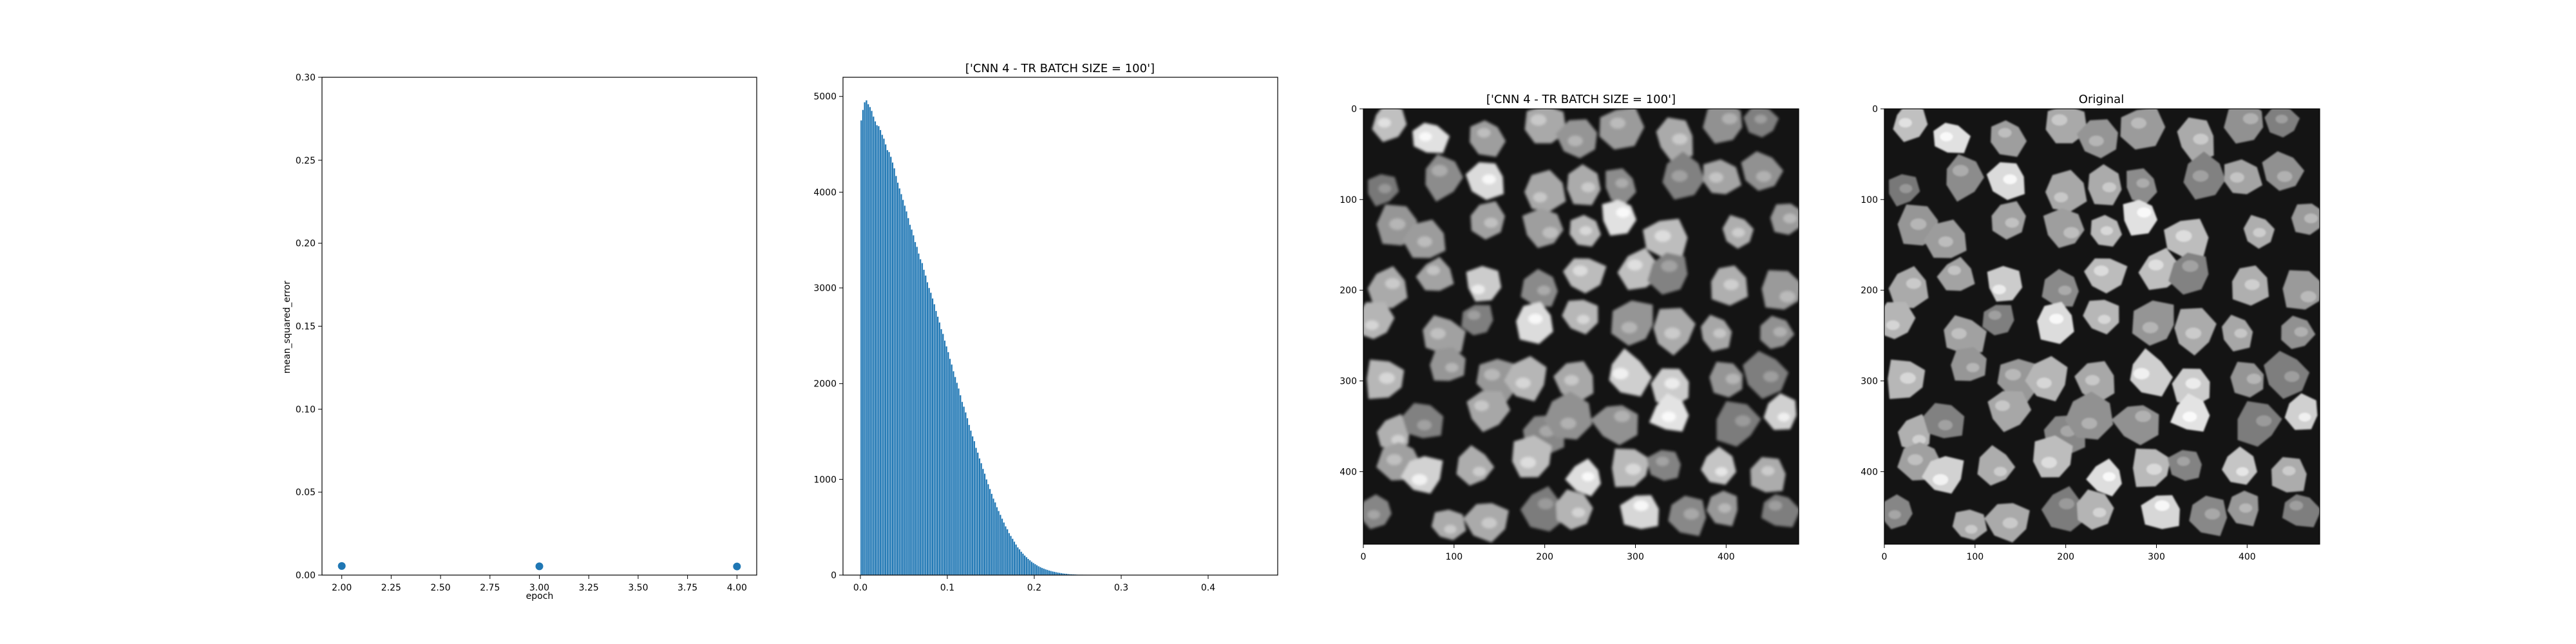 This screenshot has height=644, width=2576. What do you see at coordinates (1581, 100) in the screenshot?
I see `prediction-image-title: ['CNN 4 - TR BATCH SIZE = 100']` at bounding box center [1581, 100].